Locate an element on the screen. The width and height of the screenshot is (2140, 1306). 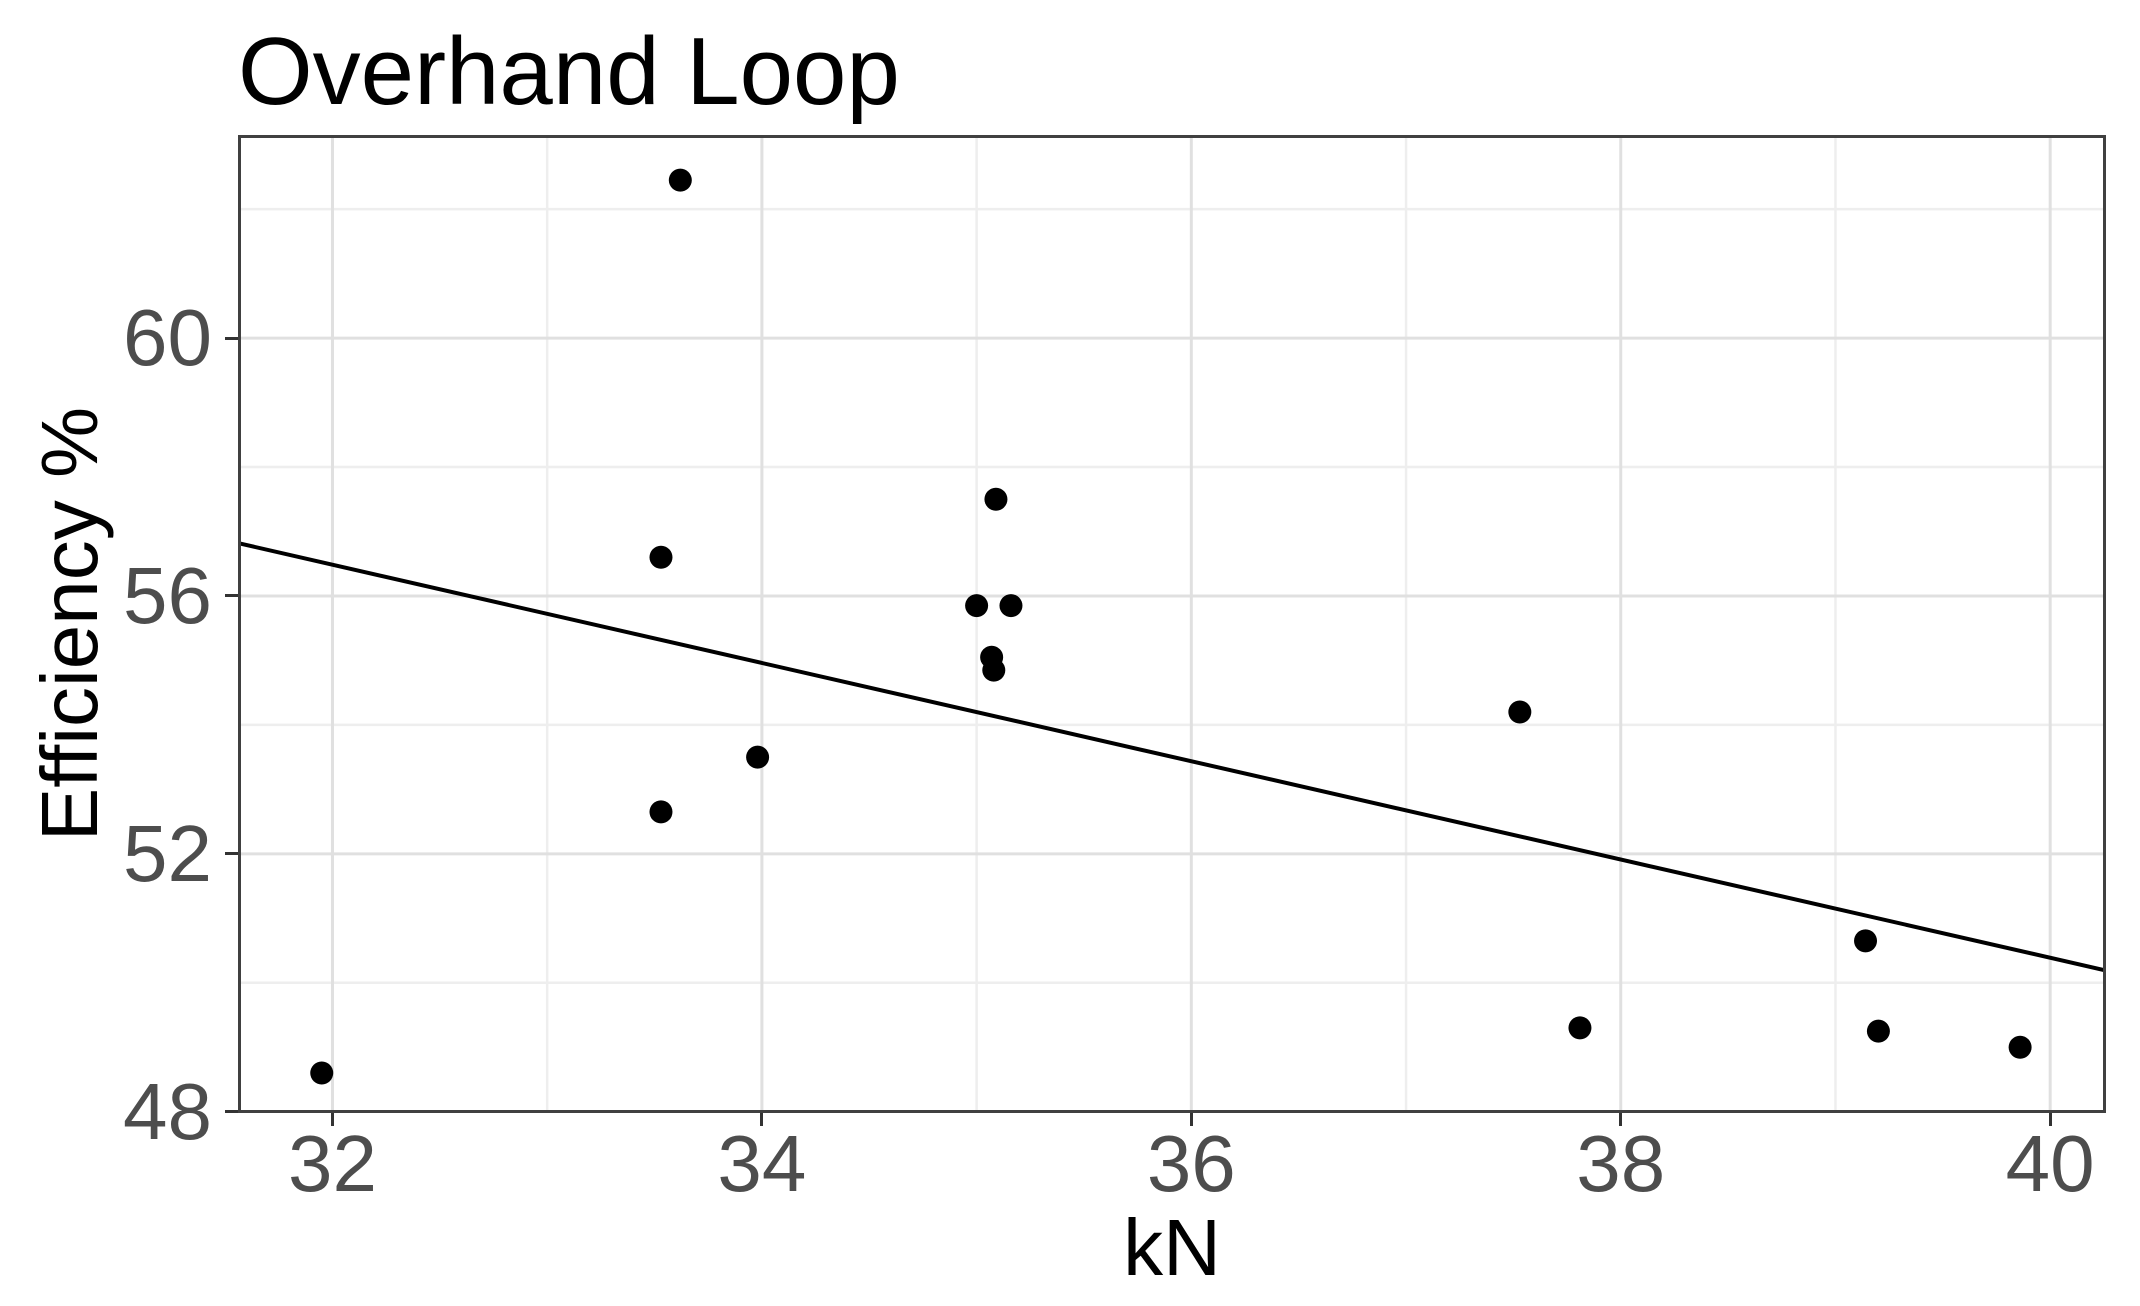
x-tick-label: 36 is located at coordinates (1191, 1163).